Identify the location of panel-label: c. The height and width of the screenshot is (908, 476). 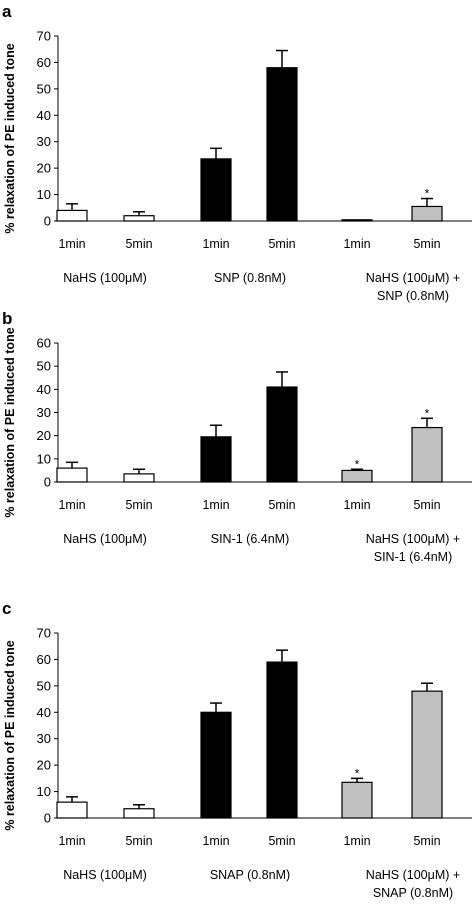
(6, 608).